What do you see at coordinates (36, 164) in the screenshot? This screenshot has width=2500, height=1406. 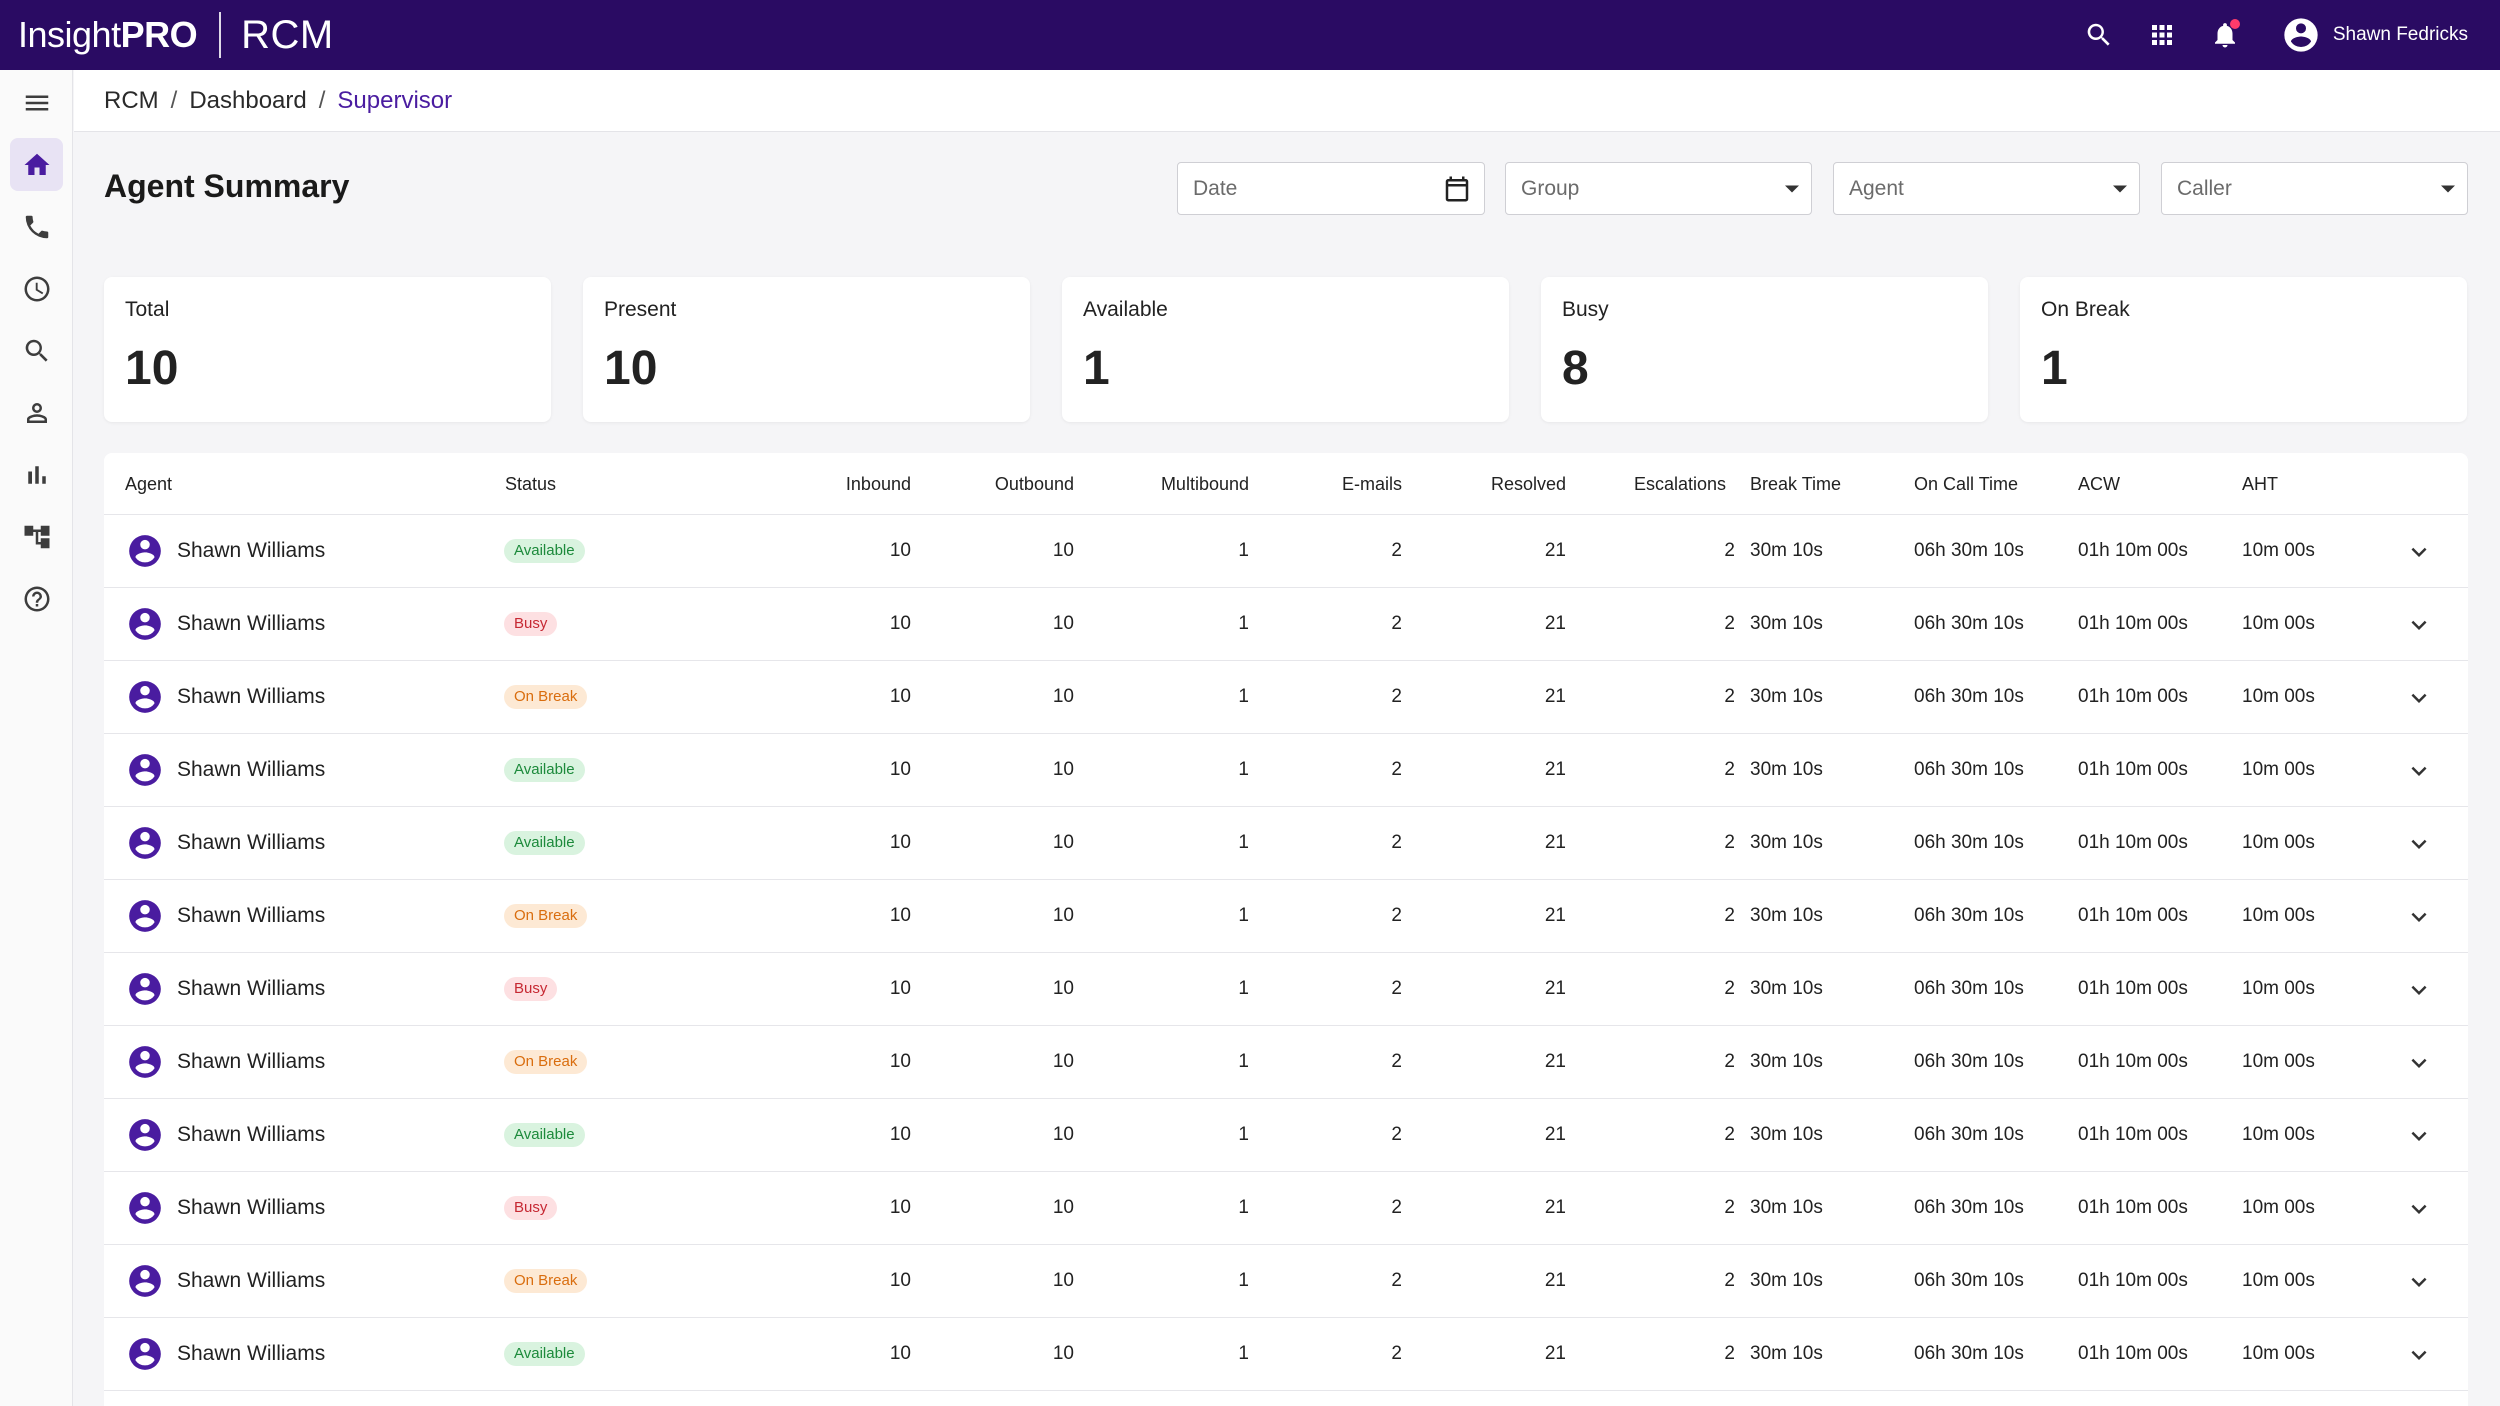 I see `home-icon` at bounding box center [36, 164].